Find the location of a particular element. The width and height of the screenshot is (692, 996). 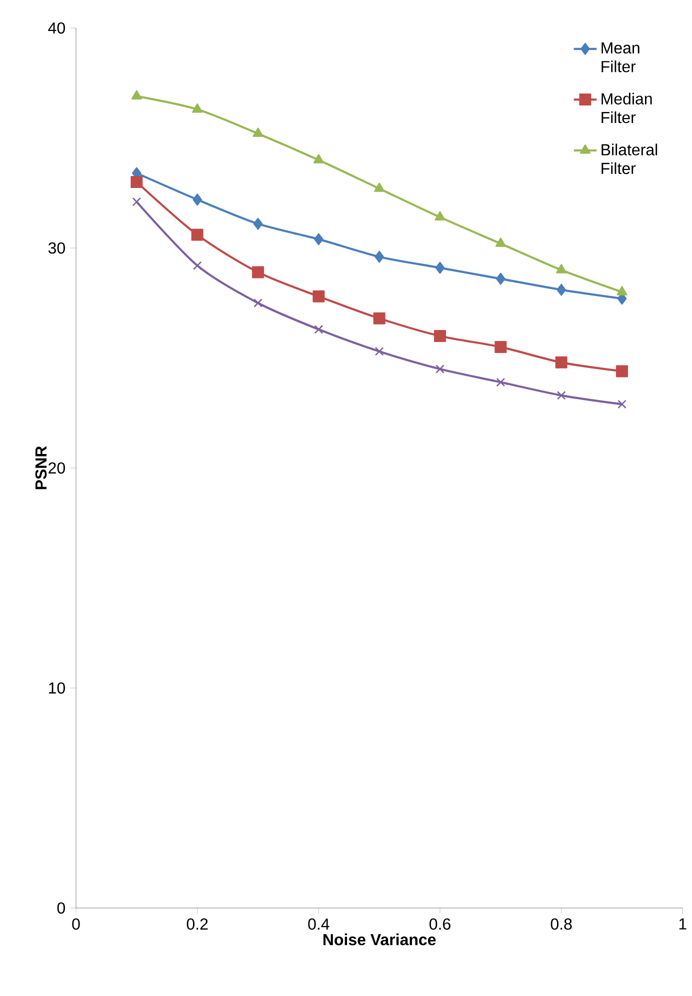

y-tick-label: 0 is located at coordinates (62, 908).